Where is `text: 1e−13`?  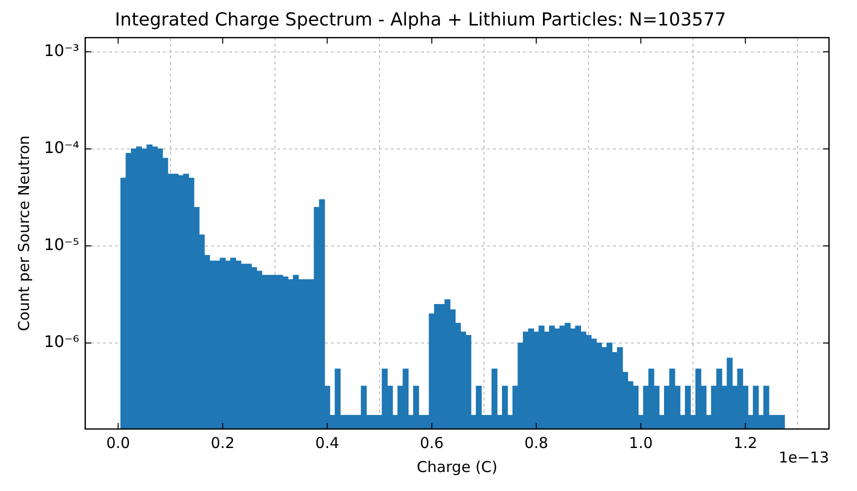 text: 1e−13 is located at coordinates (803, 457).